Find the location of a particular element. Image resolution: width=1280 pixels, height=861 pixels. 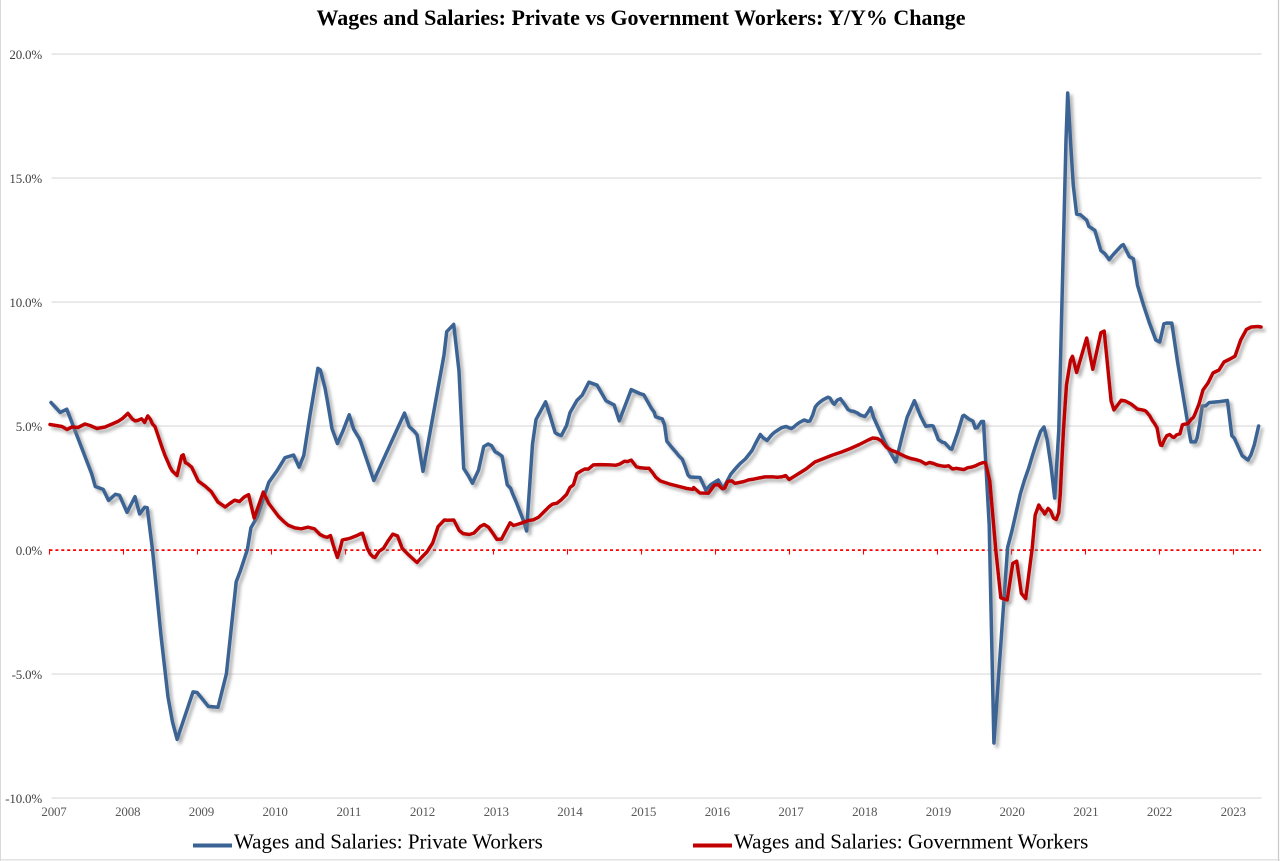

svg-text: 2011 is located at coordinates (348, 811).